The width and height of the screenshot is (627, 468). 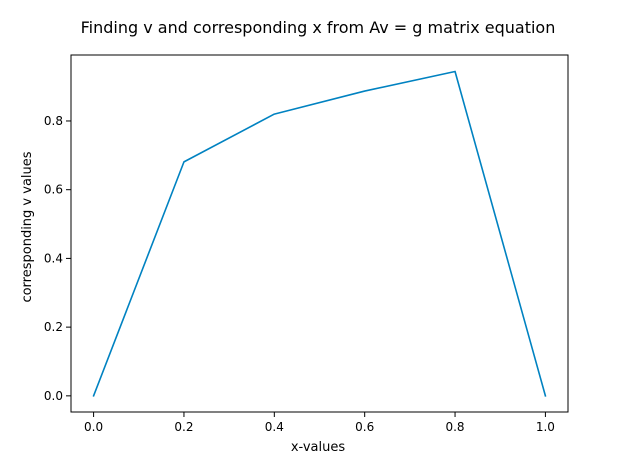 What do you see at coordinates (53, 121) in the screenshot?
I see `y-tick-label: 0.8` at bounding box center [53, 121].